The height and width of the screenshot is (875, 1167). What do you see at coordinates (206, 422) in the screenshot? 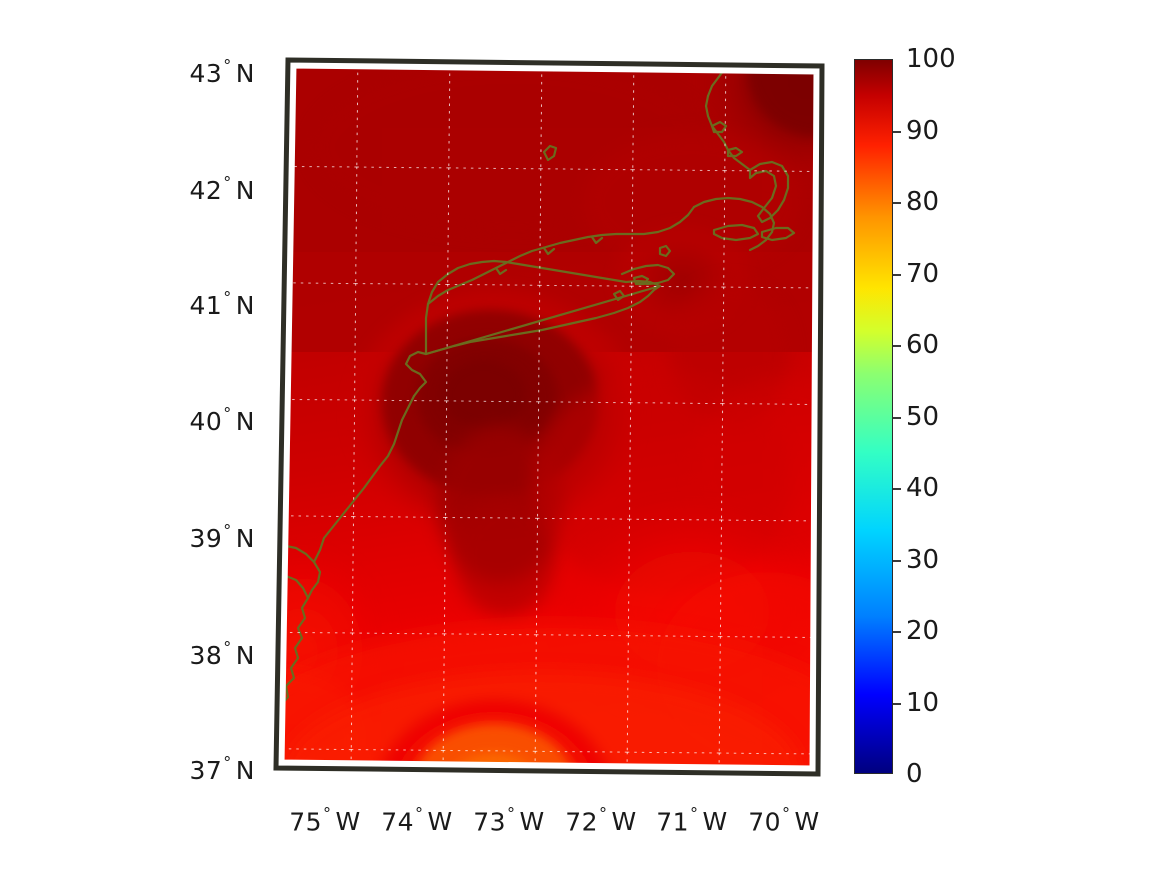
I see `lat-tick-value: 40` at bounding box center [206, 422].